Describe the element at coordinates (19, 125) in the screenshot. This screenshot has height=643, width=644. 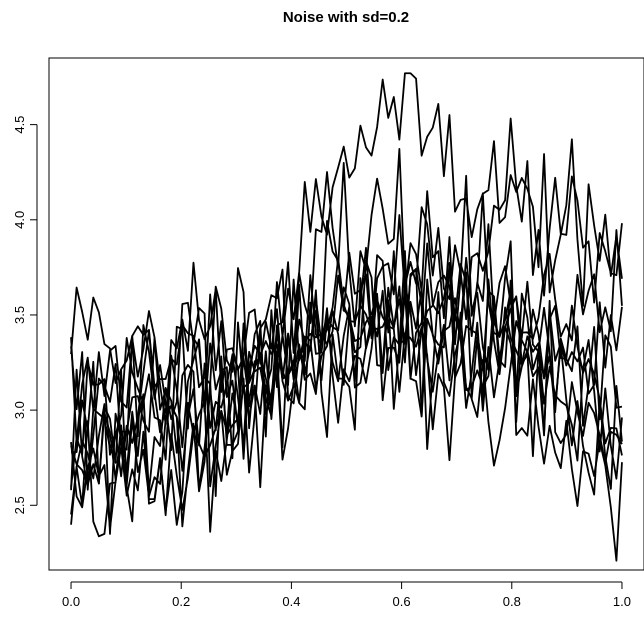
I see `y-tick-label: 4.5` at that location.